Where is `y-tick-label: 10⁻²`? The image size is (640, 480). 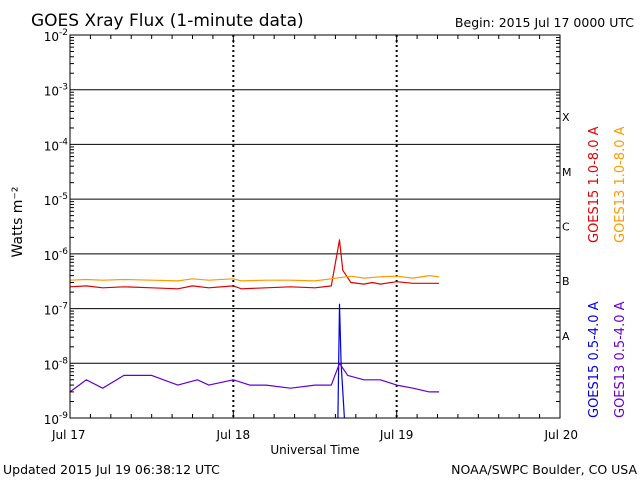 y-tick-label: 10⁻² is located at coordinates (56, 36).